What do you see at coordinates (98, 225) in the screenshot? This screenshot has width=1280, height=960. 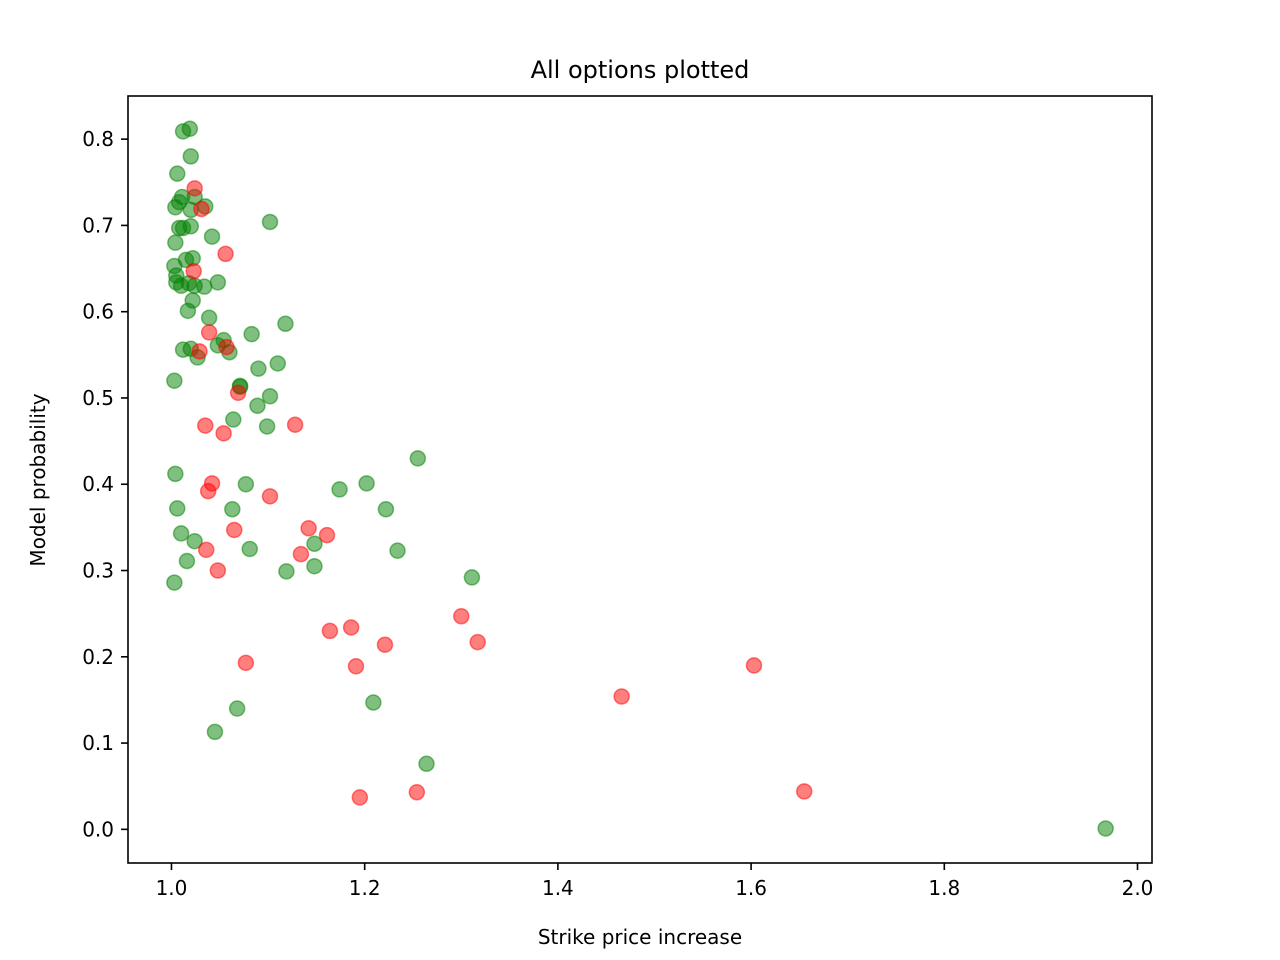 I see `y-tick-label-7: 0.7` at bounding box center [98, 225].